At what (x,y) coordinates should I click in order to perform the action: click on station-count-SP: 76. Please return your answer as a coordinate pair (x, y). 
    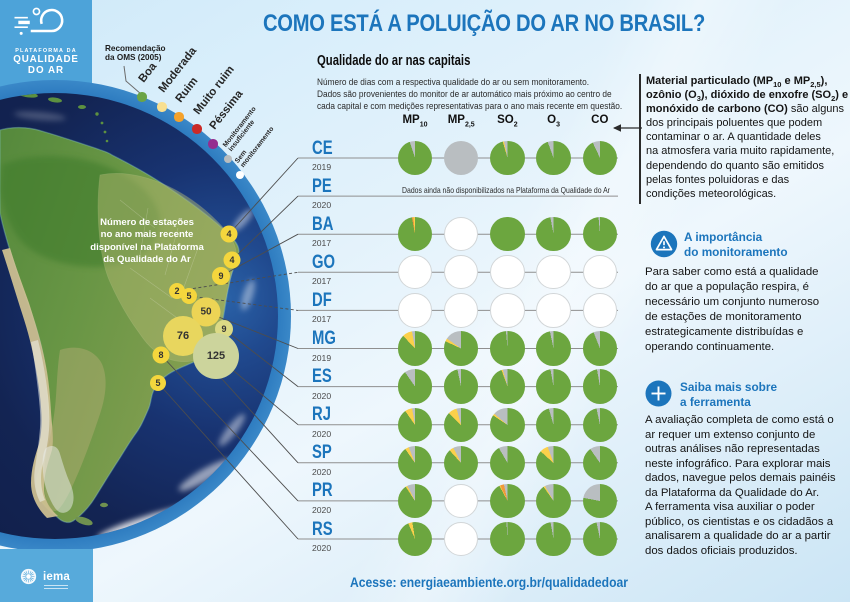
    Looking at the image, I should click on (183, 336).